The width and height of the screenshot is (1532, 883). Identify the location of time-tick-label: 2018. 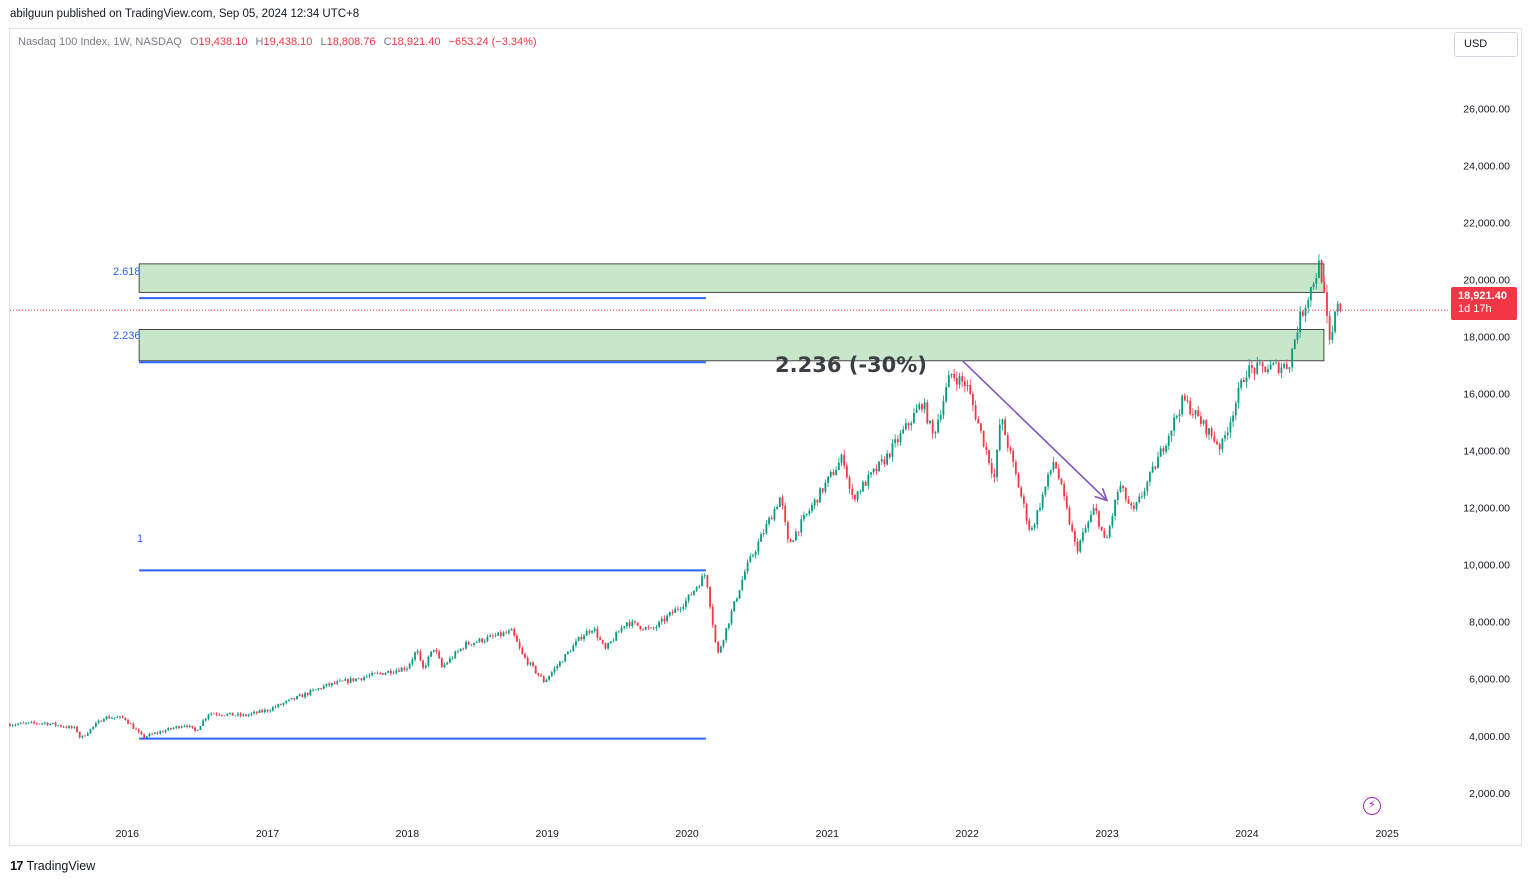
(408, 834).